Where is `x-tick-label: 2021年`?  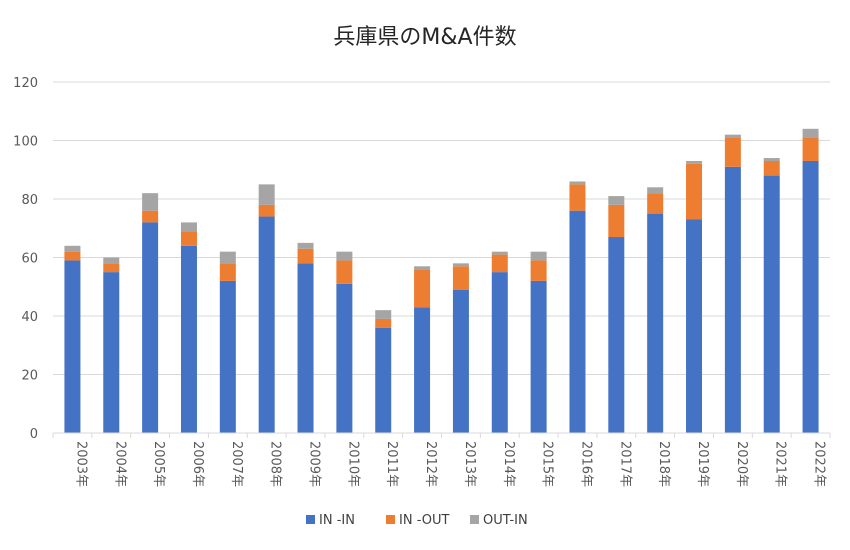
x-tick-label: 2021年 is located at coordinates (780, 464).